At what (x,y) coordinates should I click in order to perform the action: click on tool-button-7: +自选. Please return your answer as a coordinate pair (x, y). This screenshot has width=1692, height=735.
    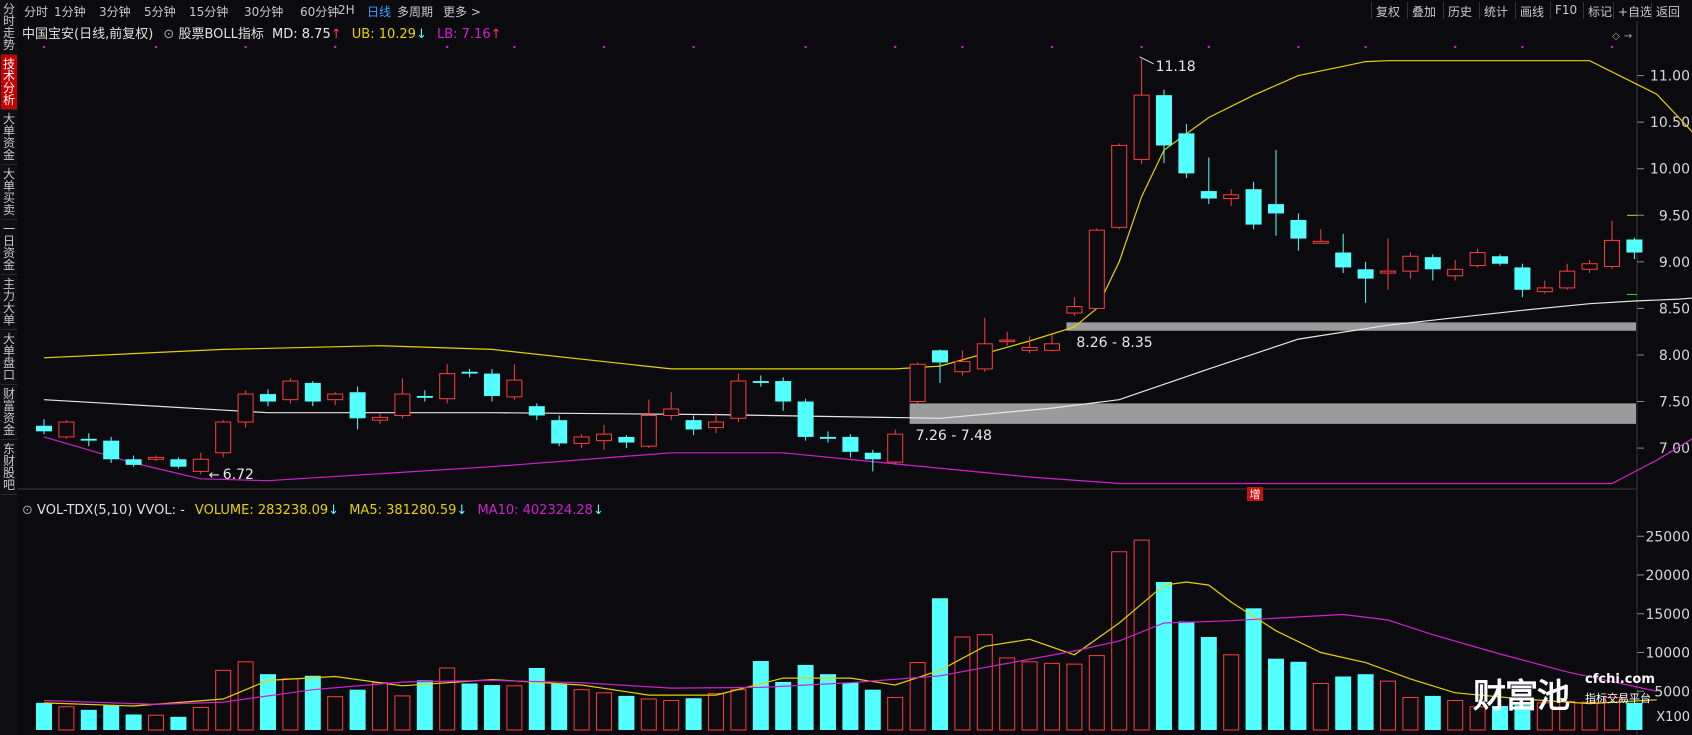
    Looking at the image, I should click on (1635, 12).